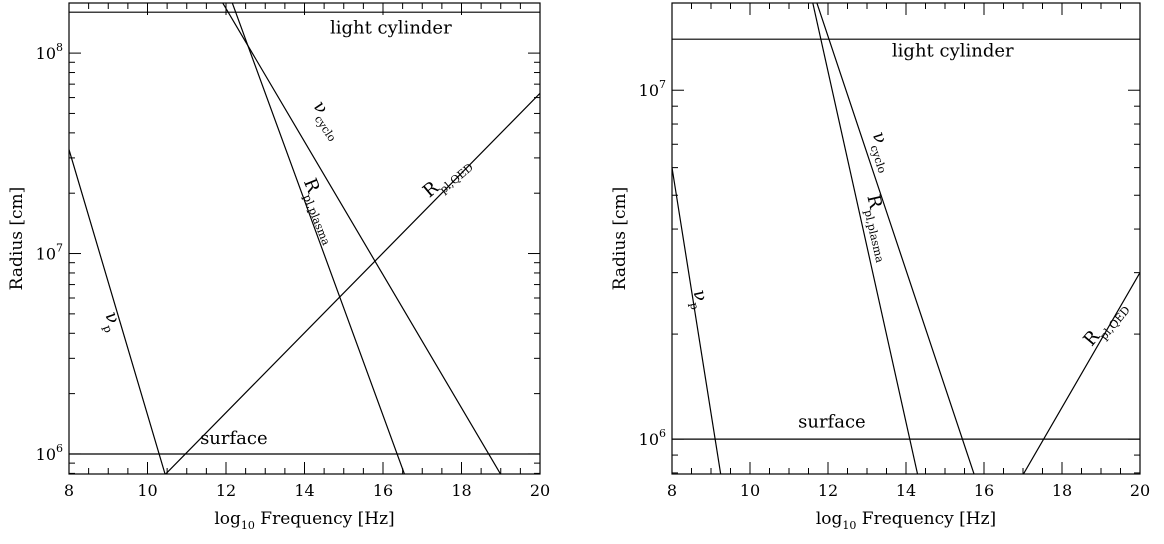 This screenshot has width=1164, height=544. I want to click on y-tick-exponent: 8, so click(59, 47).